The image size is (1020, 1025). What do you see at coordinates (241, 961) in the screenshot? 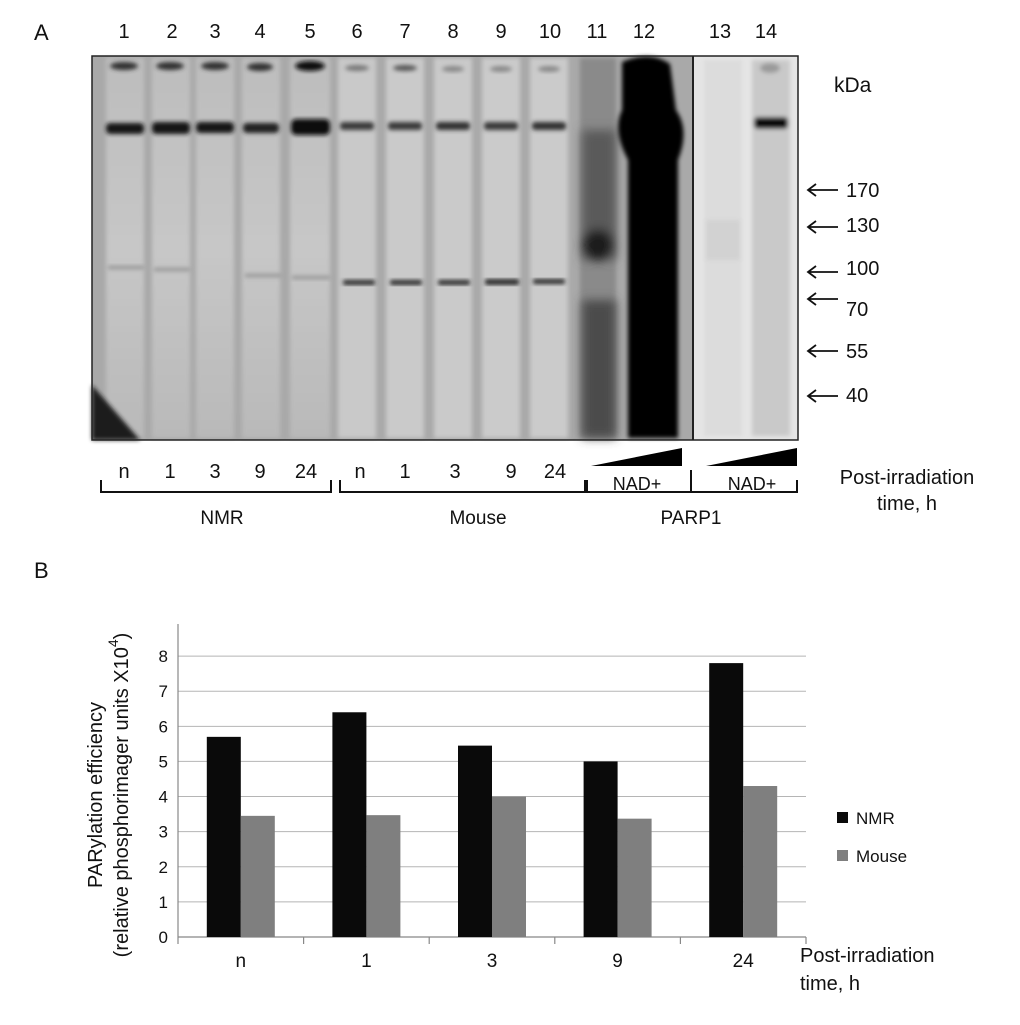
I see `x-tick-label: n` at bounding box center [241, 961].